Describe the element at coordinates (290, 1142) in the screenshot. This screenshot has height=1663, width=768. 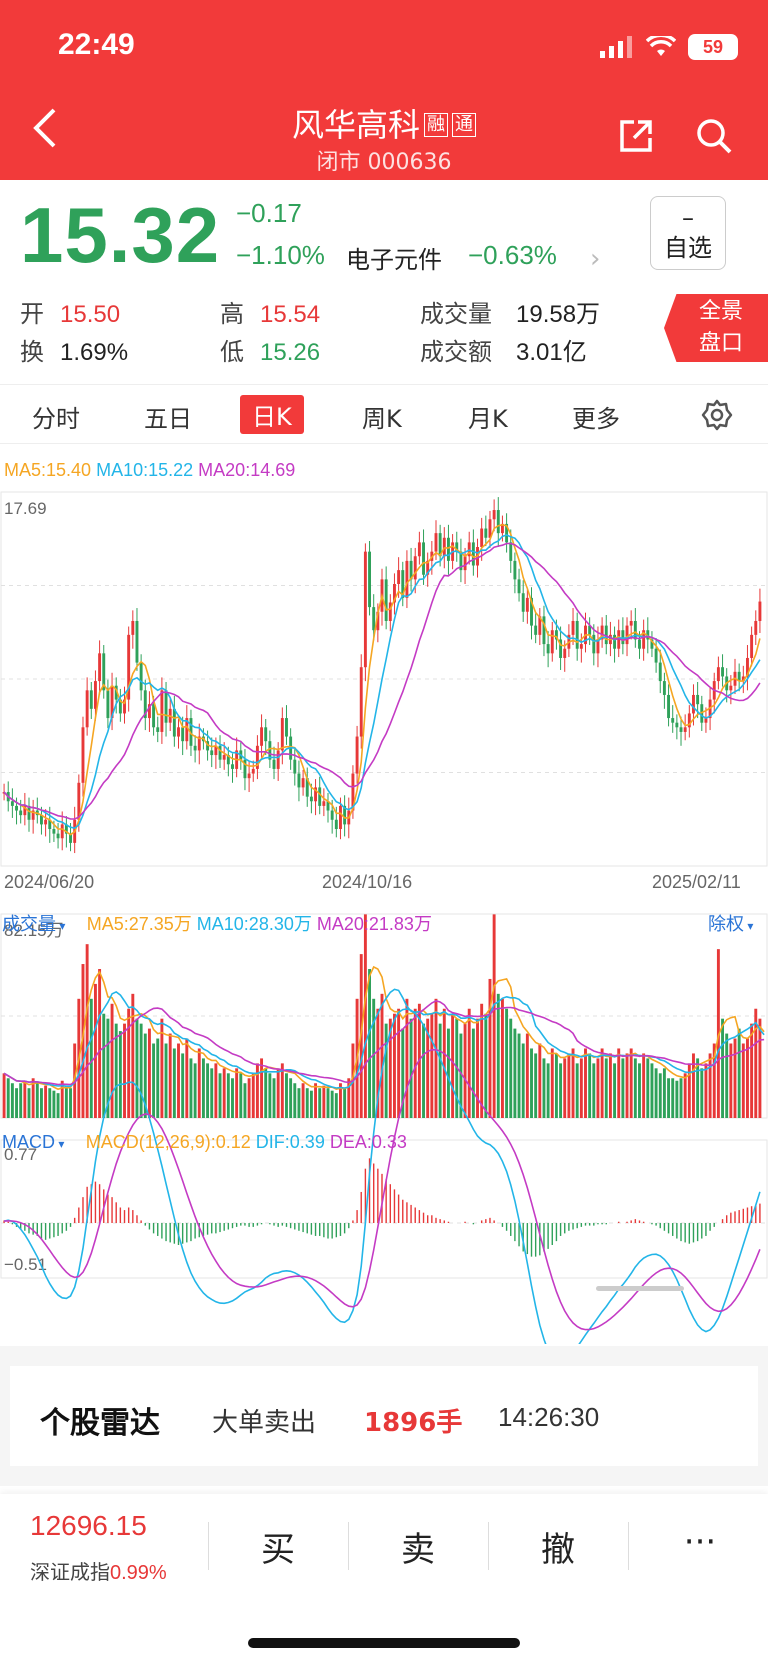
I see `dif-value: DIF:0.39` at that location.